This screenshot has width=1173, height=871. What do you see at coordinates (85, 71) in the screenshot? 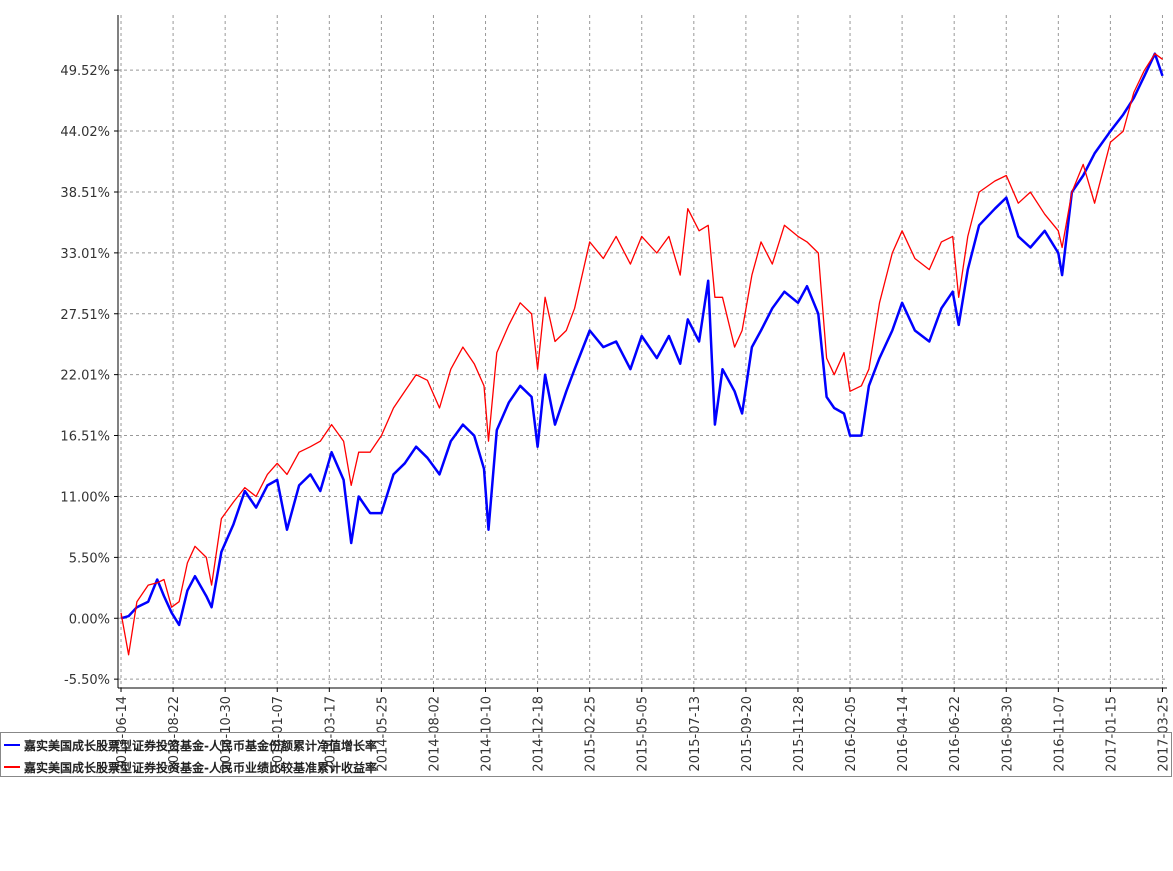
I see `y-tick-label: 49.52%` at bounding box center [85, 71].